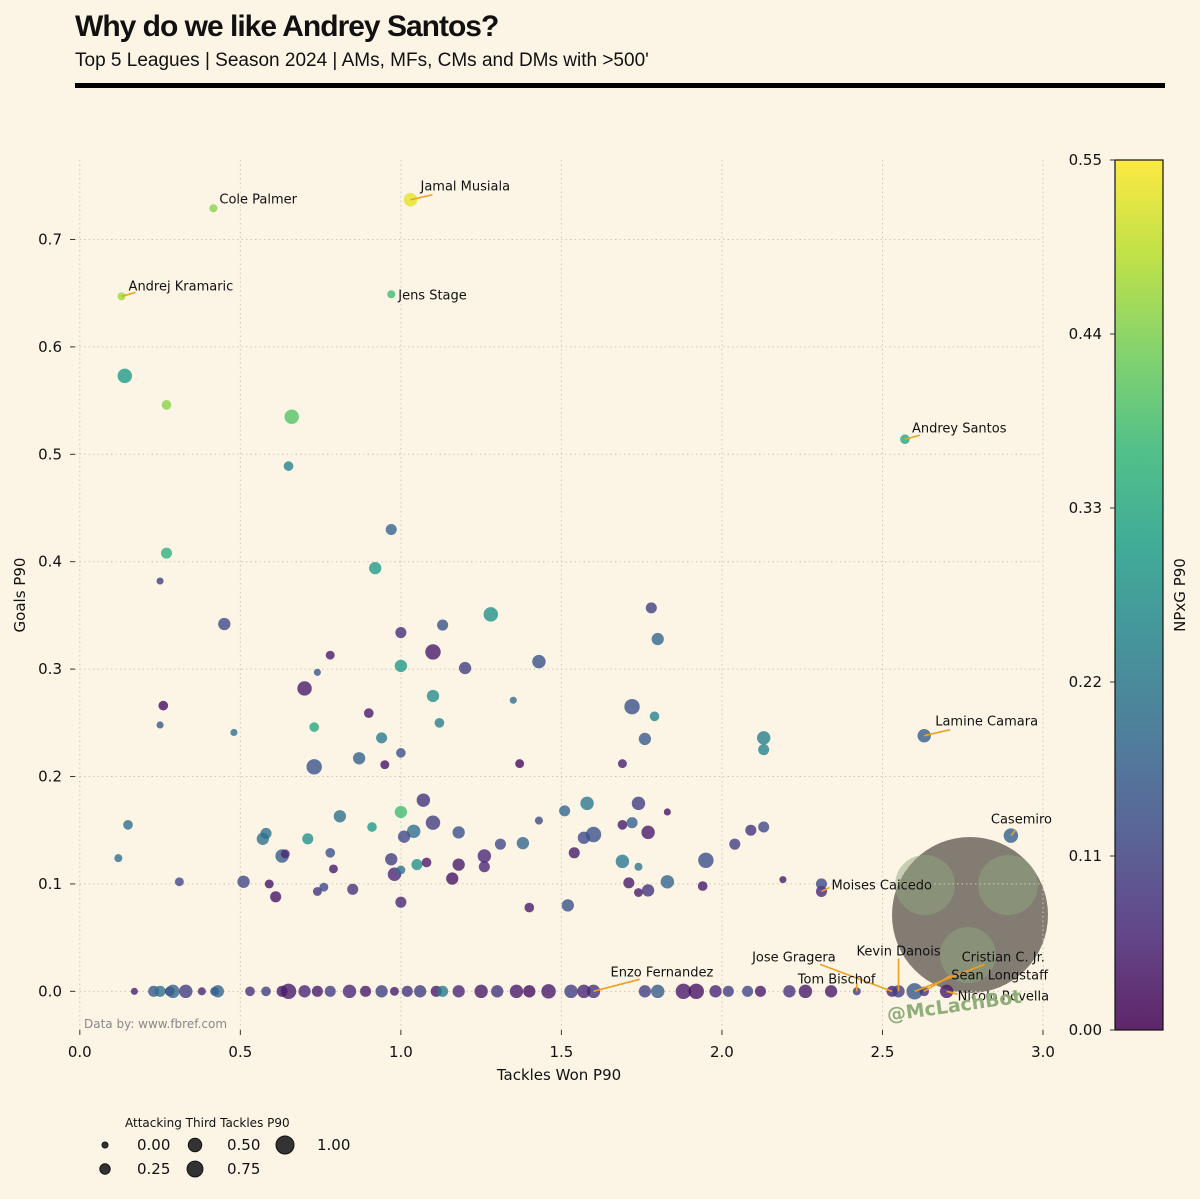 The width and height of the screenshot is (1200, 1199). What do you see at coordinates (1043, 1052) in the screenshot?
I see `x-tick-label: 3.0` at bounding box center [1043, 1052].